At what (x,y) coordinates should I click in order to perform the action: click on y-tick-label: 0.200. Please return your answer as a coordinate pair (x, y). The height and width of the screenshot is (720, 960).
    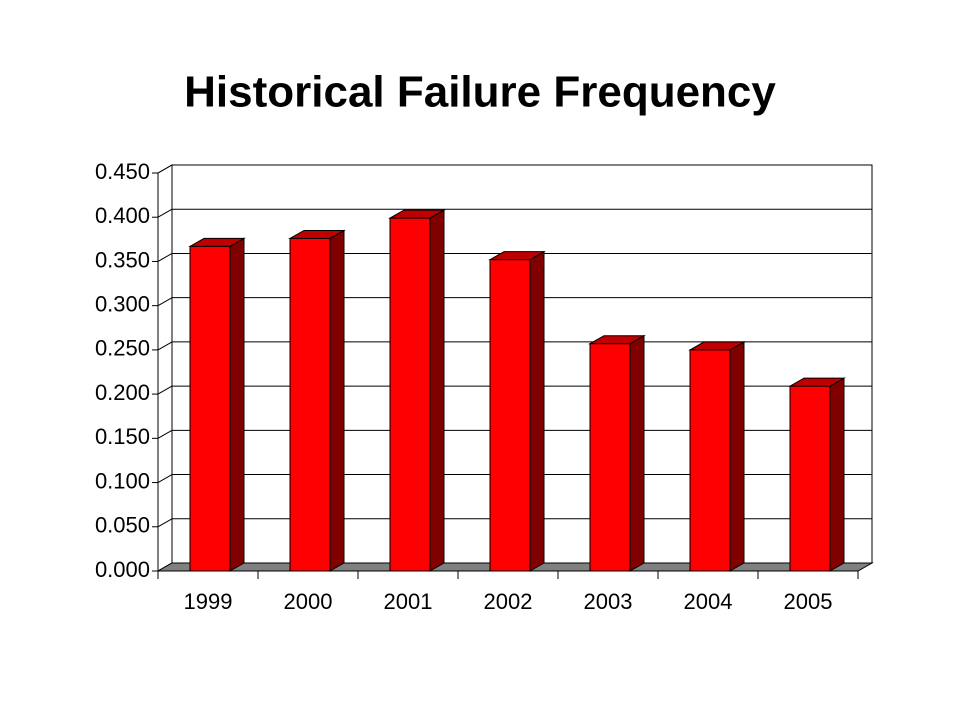
    Looking at the image, I should click on (122, 392).